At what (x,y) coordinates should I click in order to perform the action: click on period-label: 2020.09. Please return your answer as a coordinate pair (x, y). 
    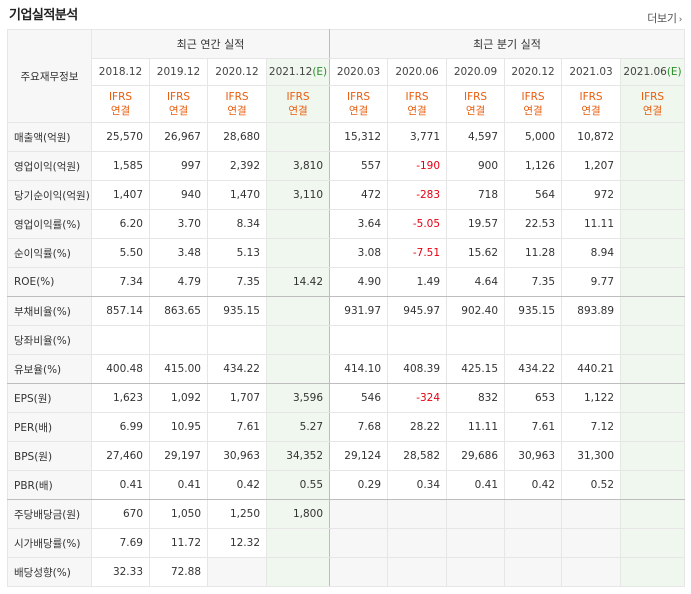
    Looking at the image, I should click on (475, 72).